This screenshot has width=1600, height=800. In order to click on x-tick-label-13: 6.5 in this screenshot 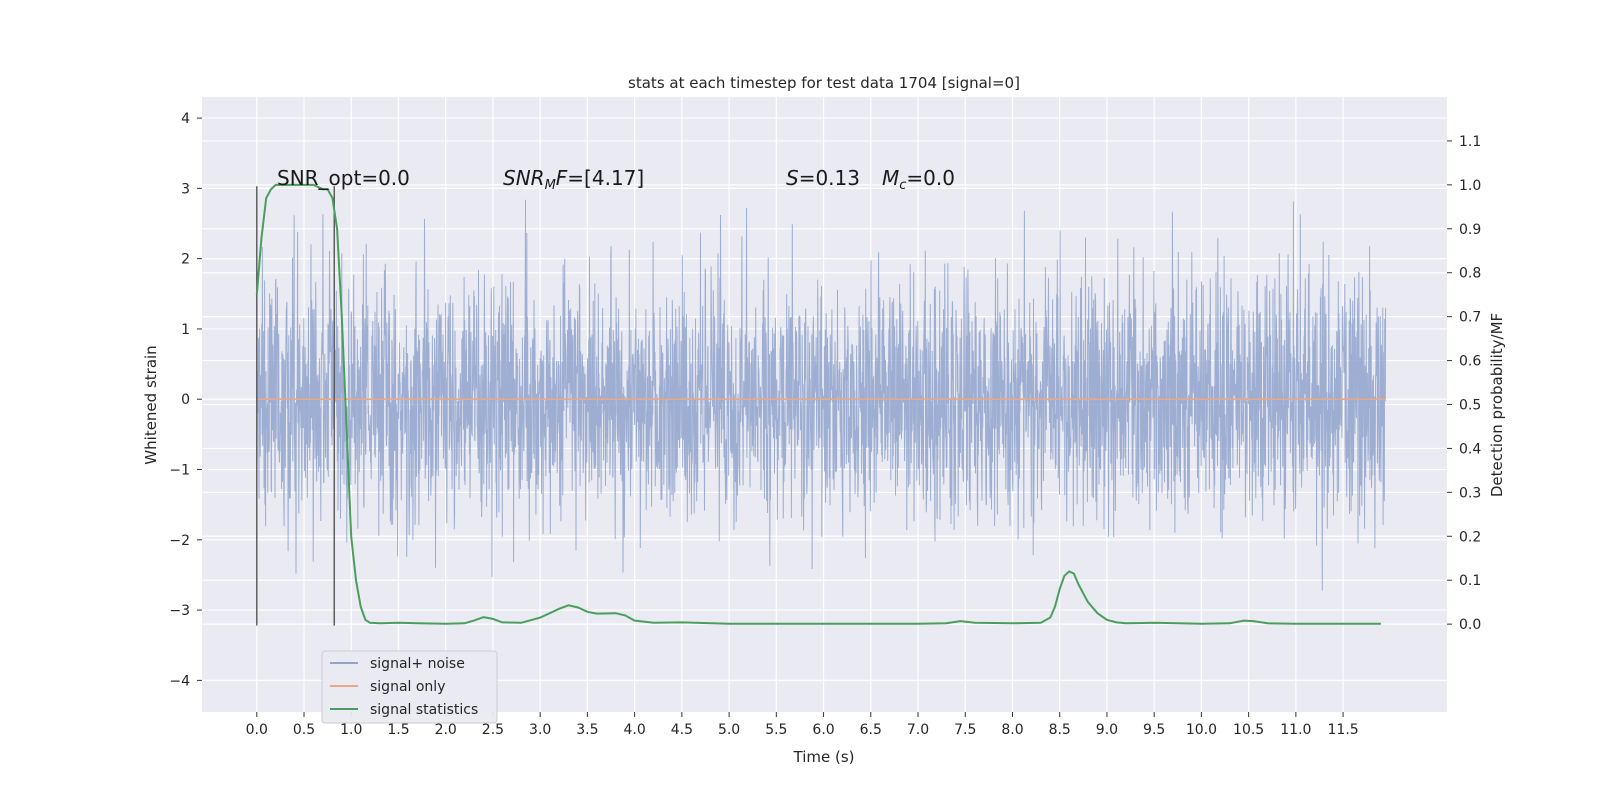, I will do `click(871, 730)`.